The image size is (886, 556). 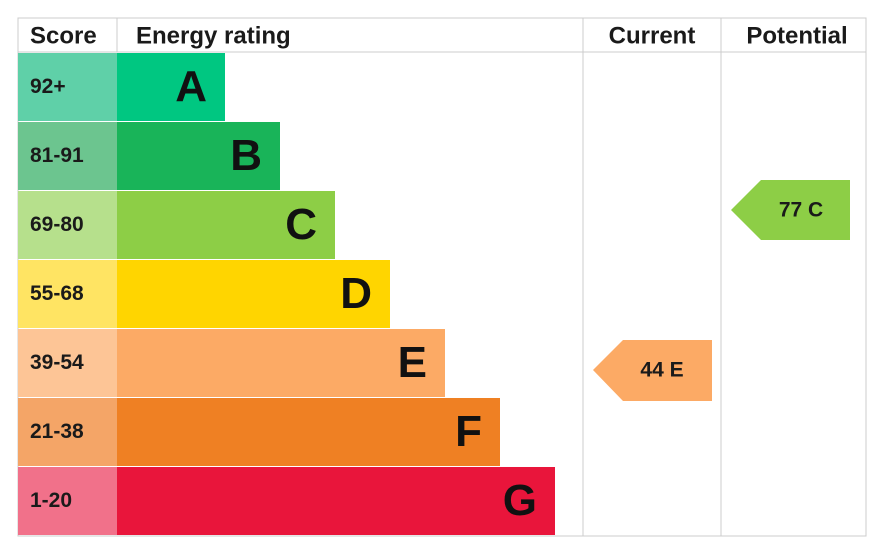 I want to click on rating-letter: C, so click(x=301, y=224).